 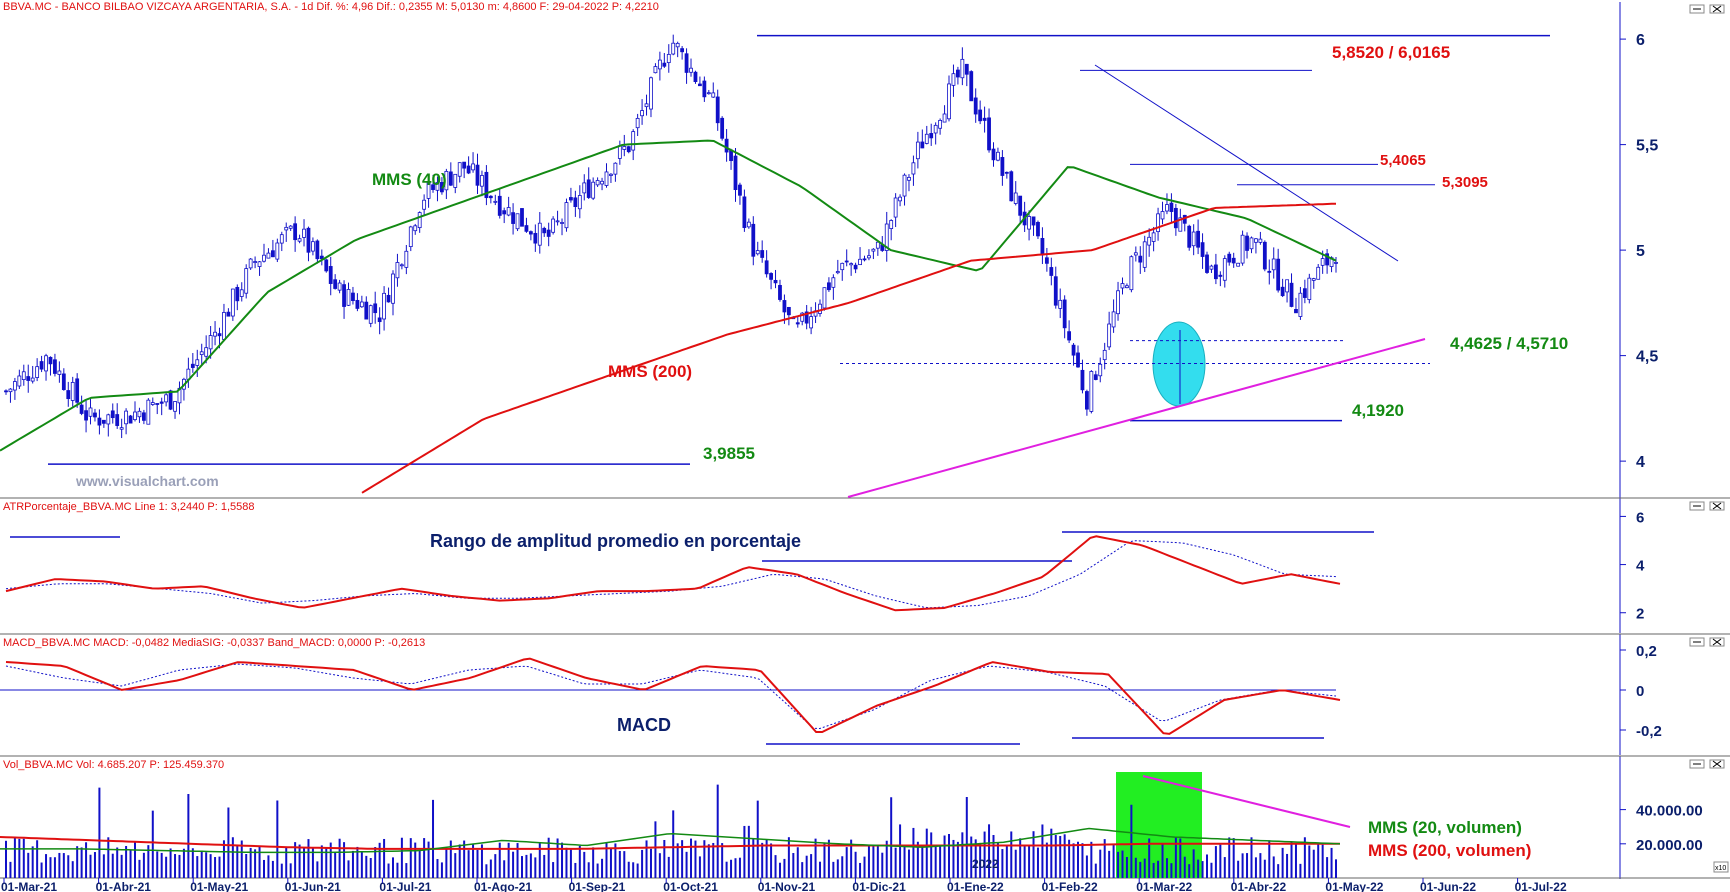 I want to click on x-tick-label: 01-Jun-21, so click(x=313, y=886).